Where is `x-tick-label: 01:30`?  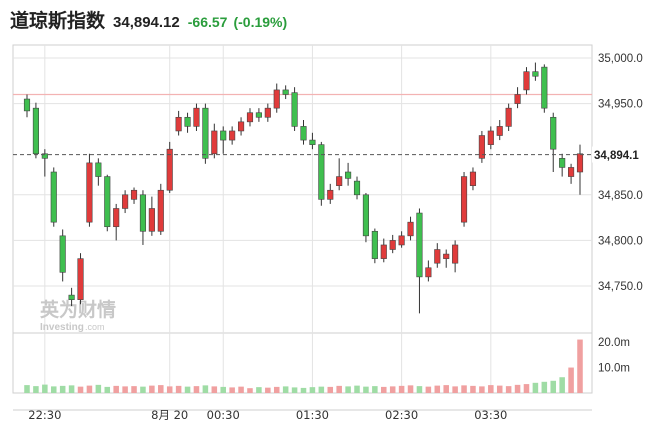 x-tick-label: 01:30 is located at coordinates (312, 415).